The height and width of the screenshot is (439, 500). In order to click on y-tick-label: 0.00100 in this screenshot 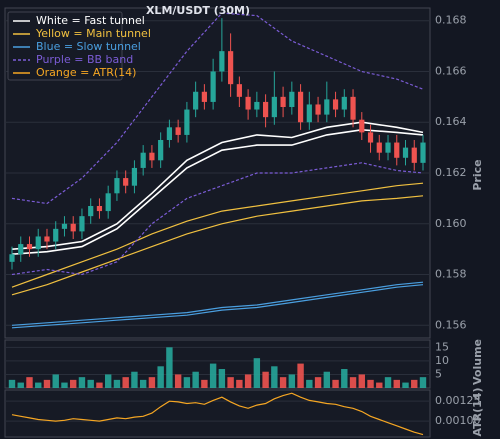, I will do `click(458, 420)`.